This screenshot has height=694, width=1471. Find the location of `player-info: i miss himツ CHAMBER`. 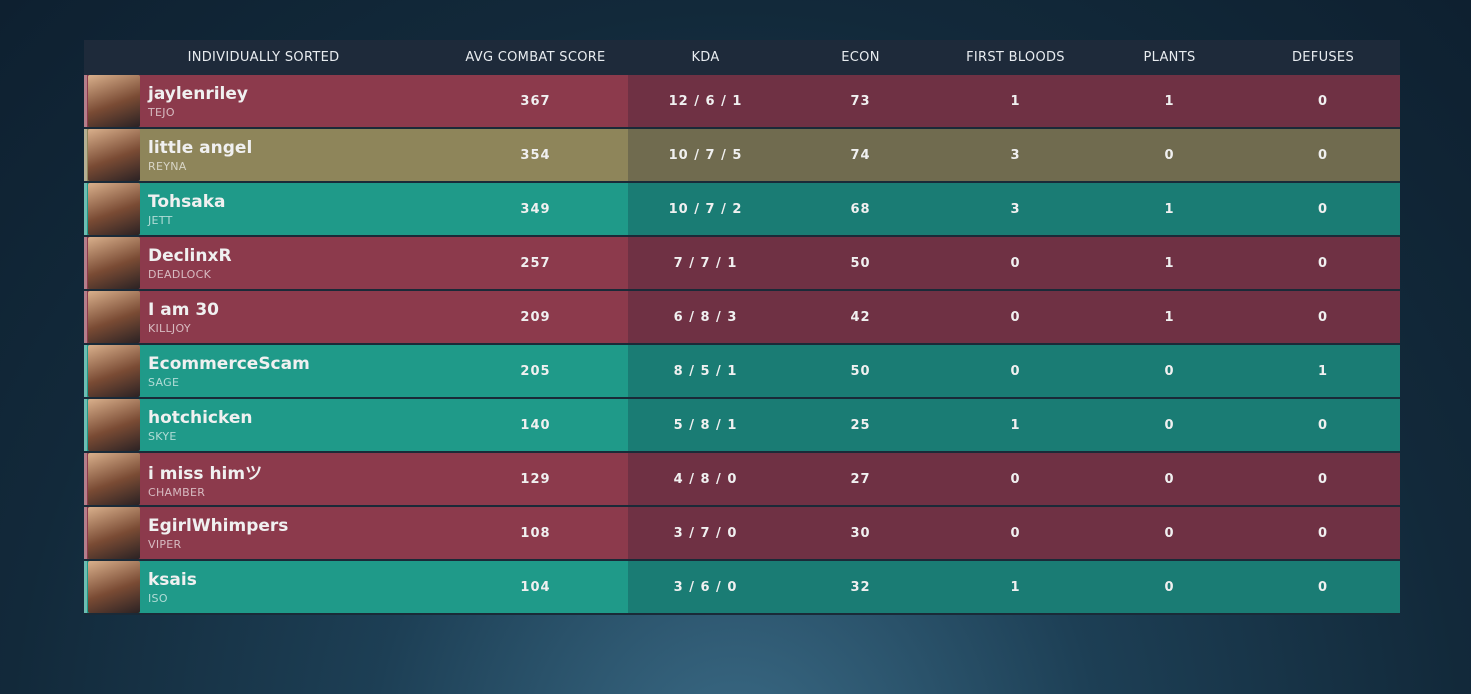

player-info: i miss himツ CHAMBER is located at coordinates (205, 479).